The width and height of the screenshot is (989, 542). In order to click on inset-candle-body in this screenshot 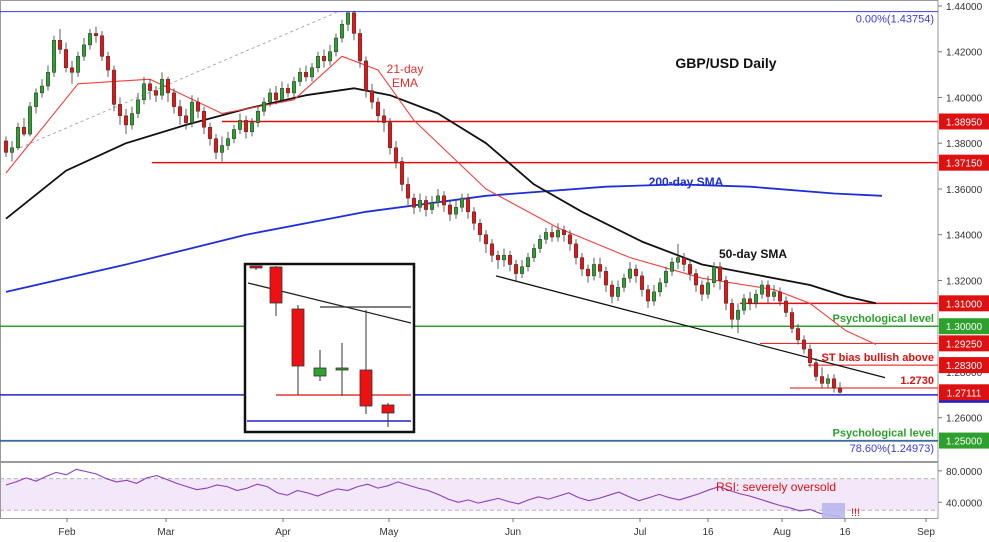, I will do `click(276, 285)`.